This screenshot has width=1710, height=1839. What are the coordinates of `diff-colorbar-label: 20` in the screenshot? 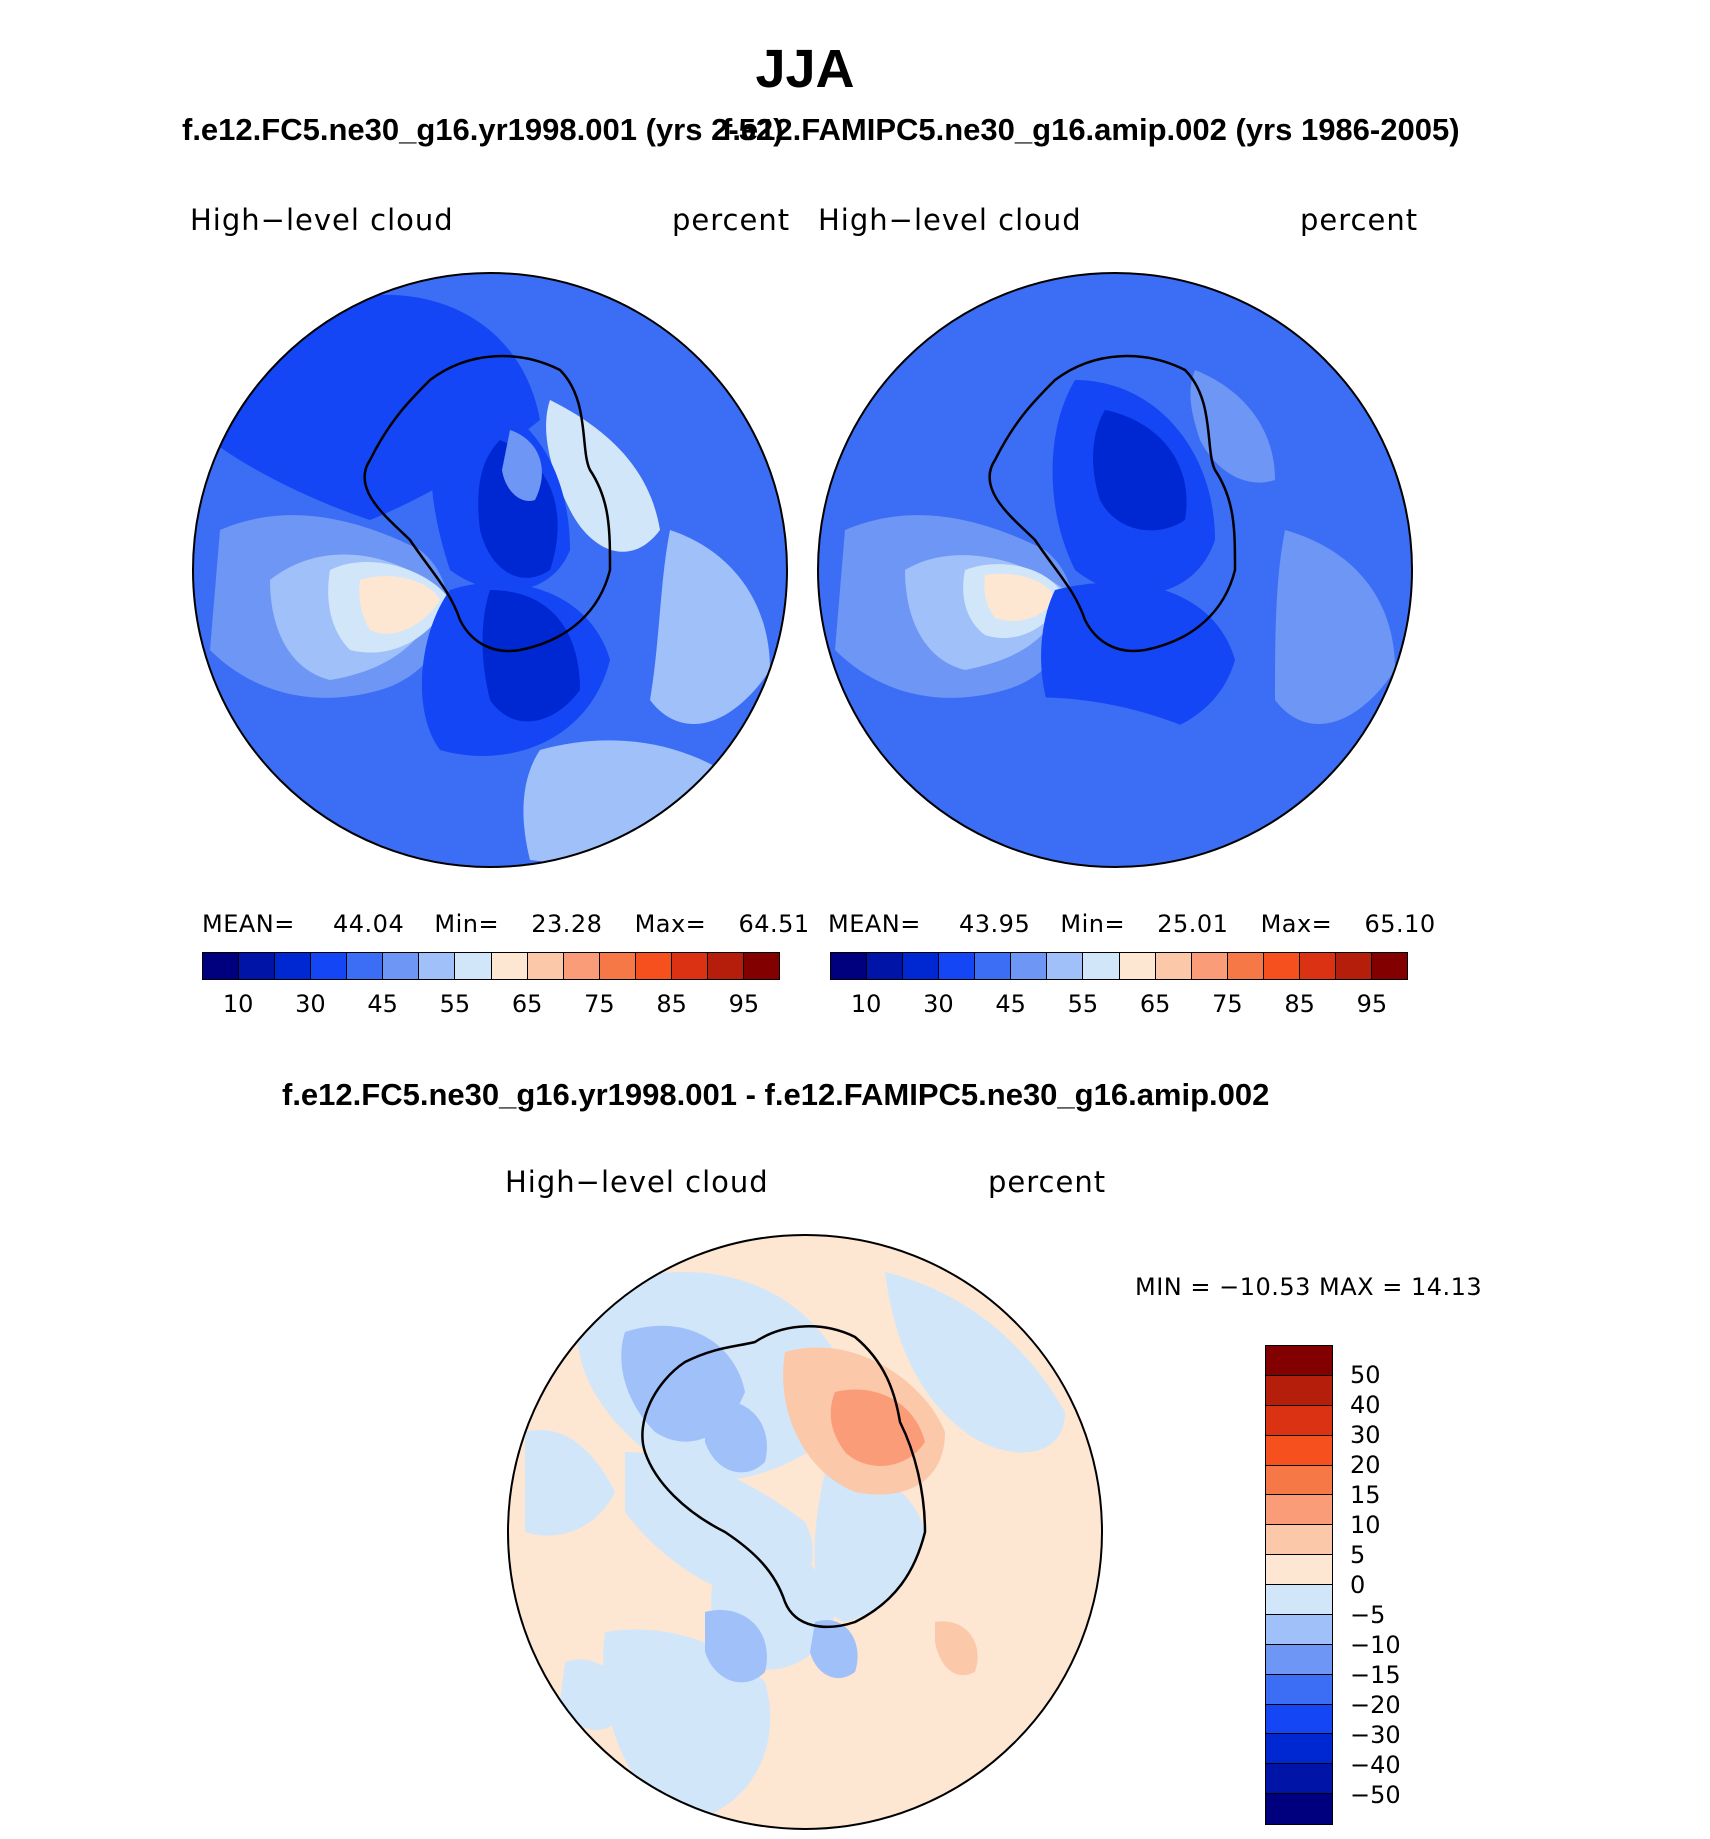 It's located at (1365, 1465).